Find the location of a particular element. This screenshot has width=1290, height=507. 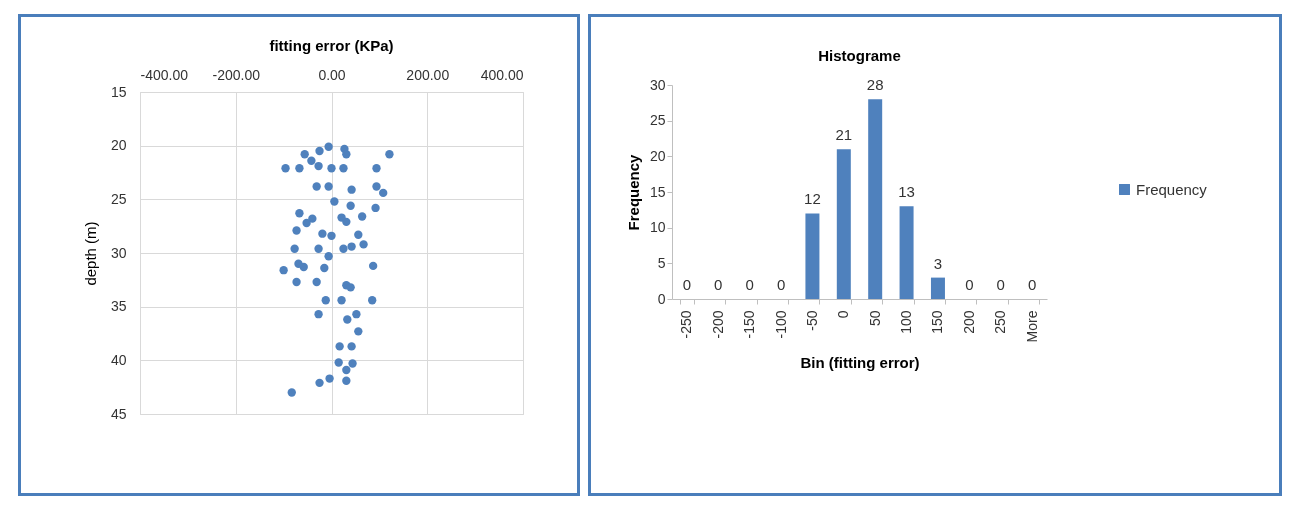

x-tick-label: 200 is located at coordinates (968, 322).